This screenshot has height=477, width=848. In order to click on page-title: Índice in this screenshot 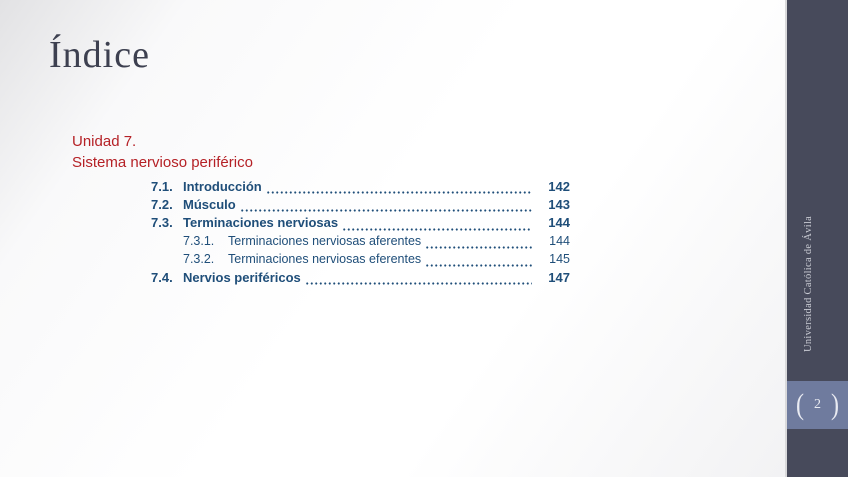, I will do `click(99, 55)`.